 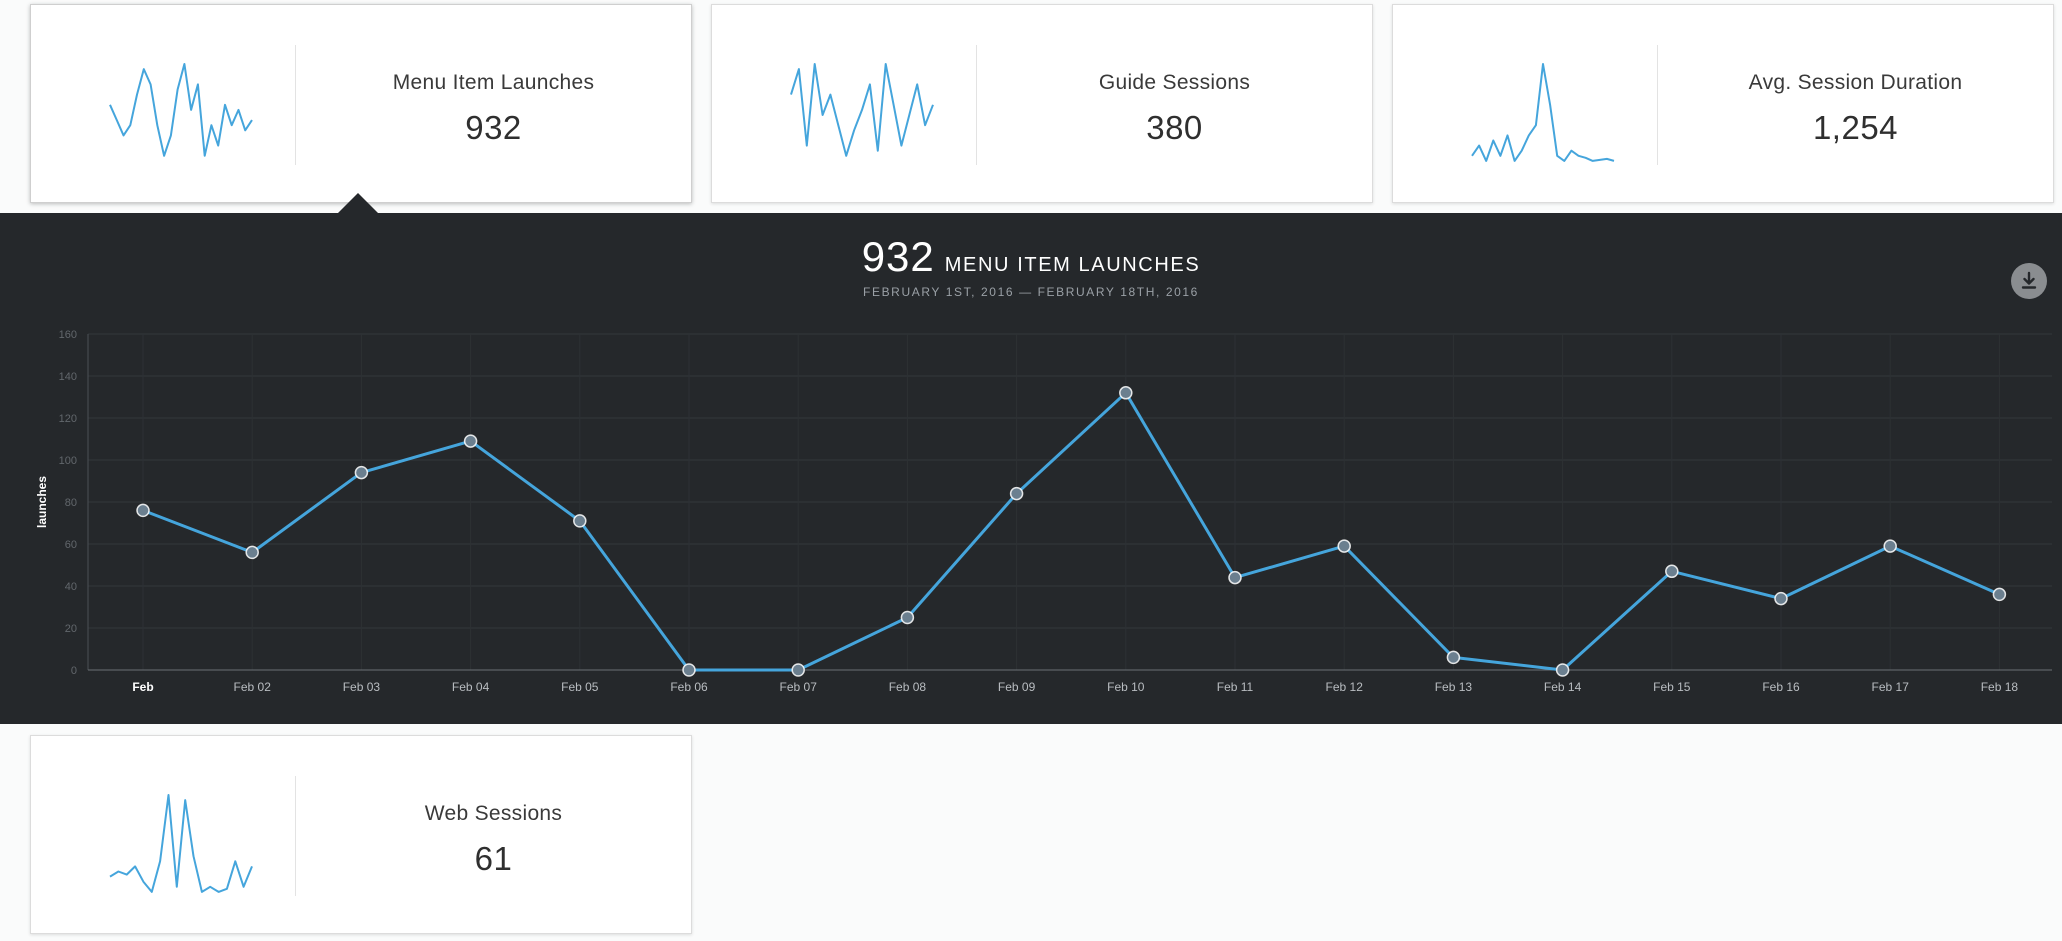 I want to click on x-tick-label: Feb 03, so click(x=362, y=687).